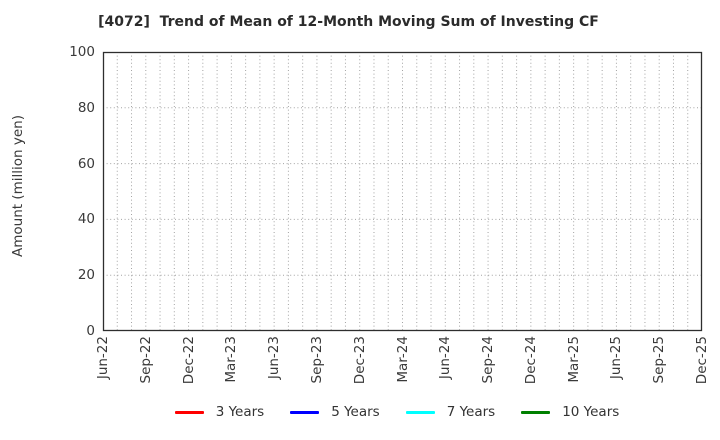 The width and height of the screenshot is (720, 440). What do you see at coordinates (86, 163) in the screenshot?
I see `y-tick-label: 60` at bounding box center [86, 163].